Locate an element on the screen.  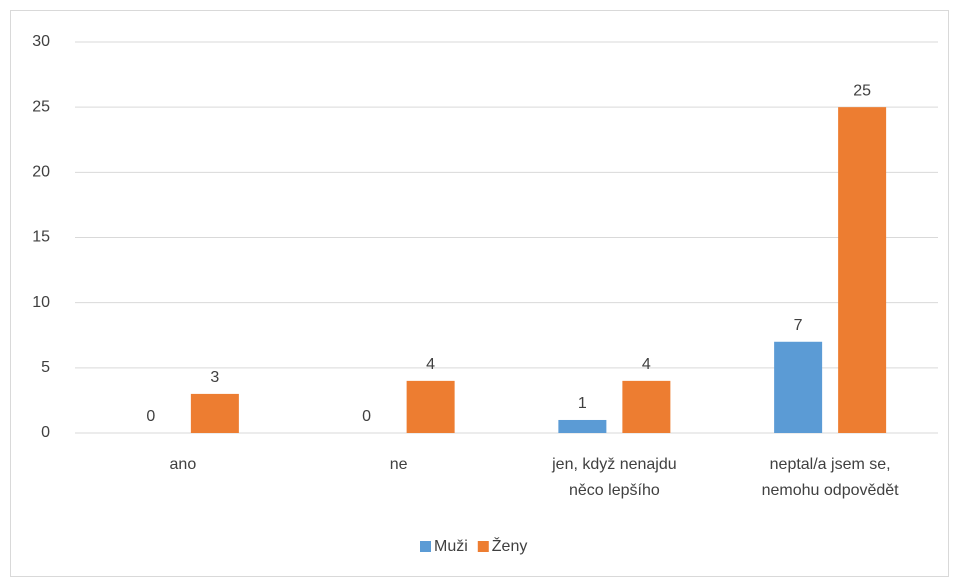
y-tick-label: 0 is located at coordinates (45, 432).